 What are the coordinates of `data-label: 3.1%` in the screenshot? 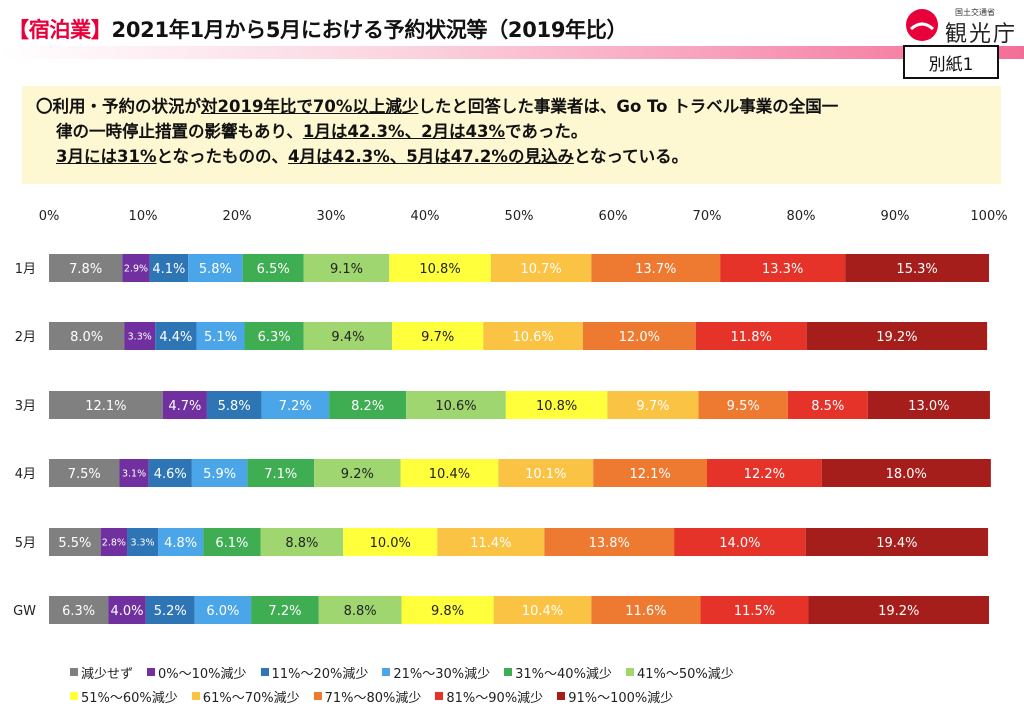 It's located at (134, 474).